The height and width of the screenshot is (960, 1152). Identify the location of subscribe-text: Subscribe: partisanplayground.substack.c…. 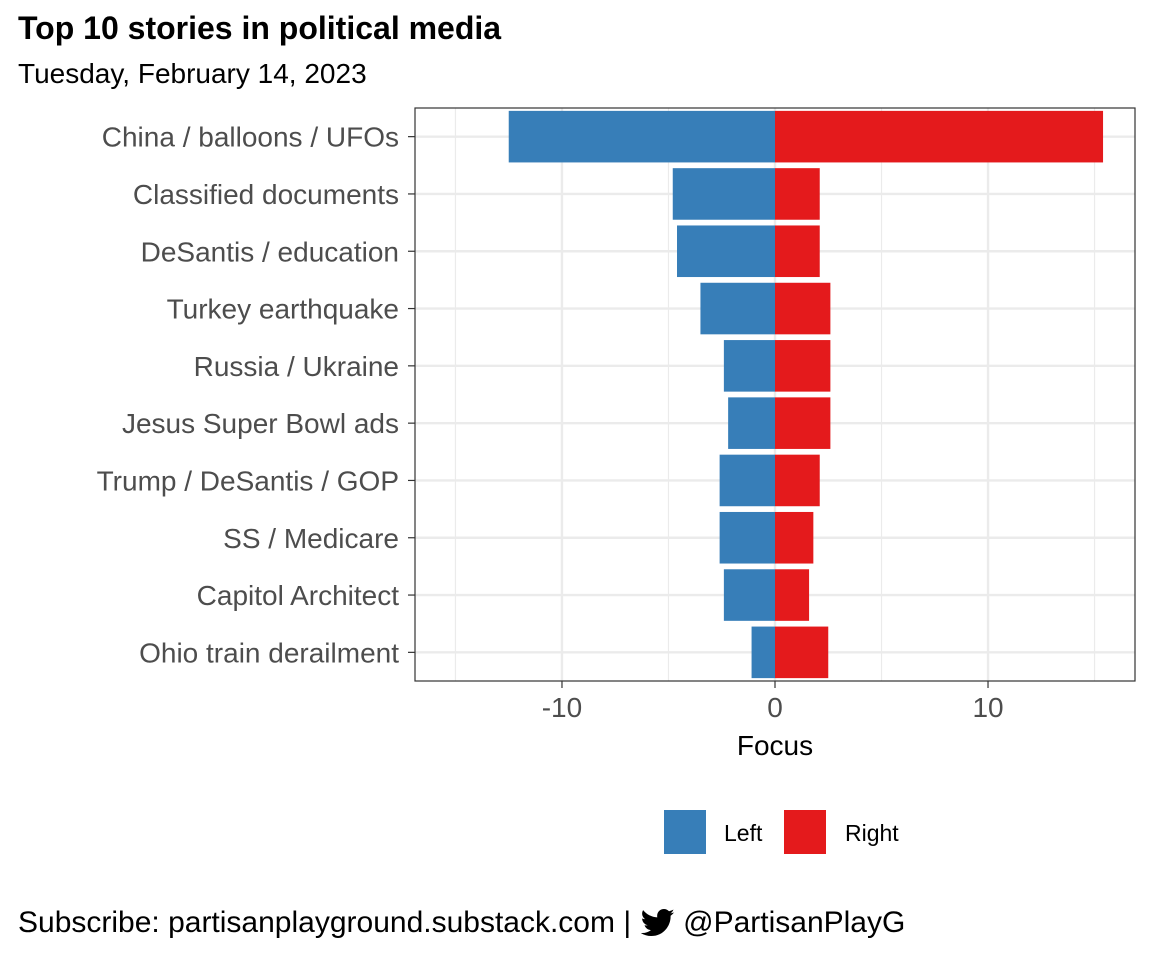
(325, 922).